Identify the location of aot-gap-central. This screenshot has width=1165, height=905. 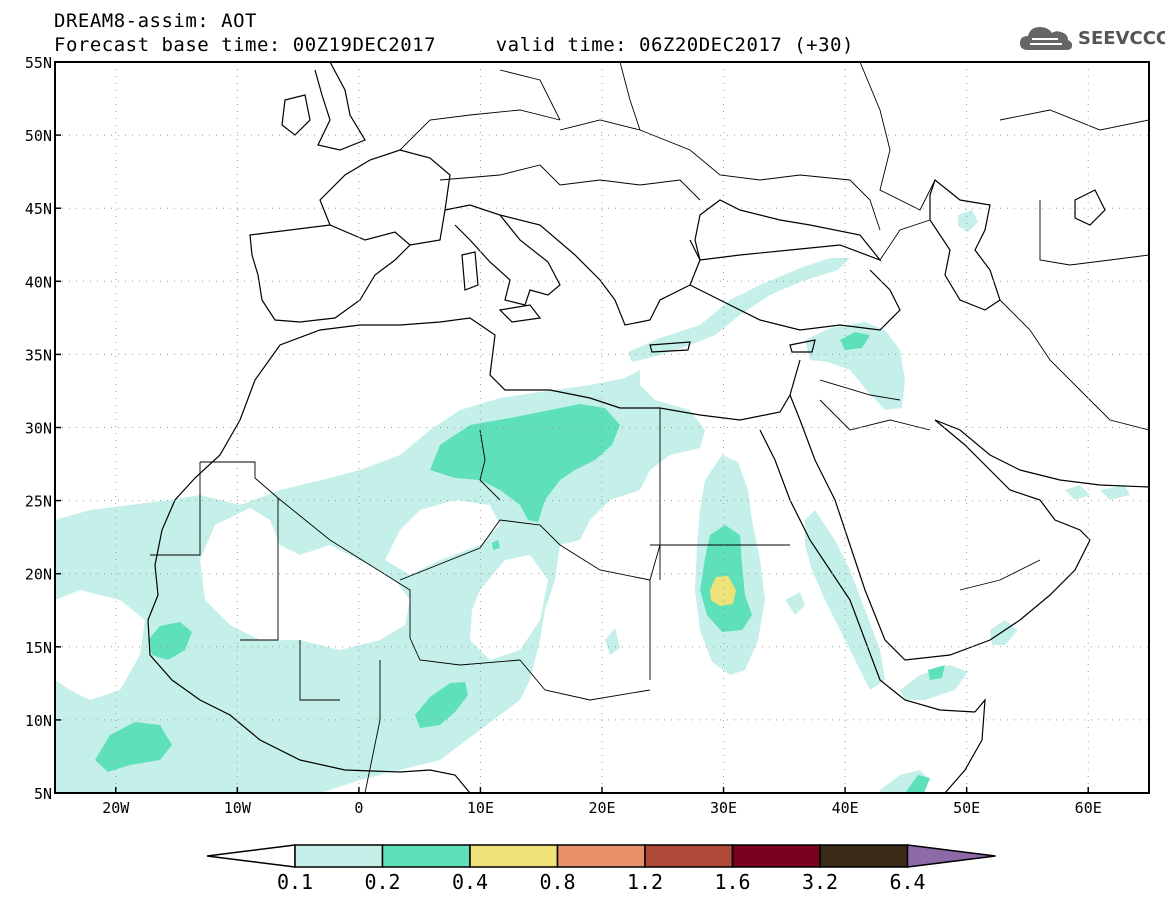
(442, 537).